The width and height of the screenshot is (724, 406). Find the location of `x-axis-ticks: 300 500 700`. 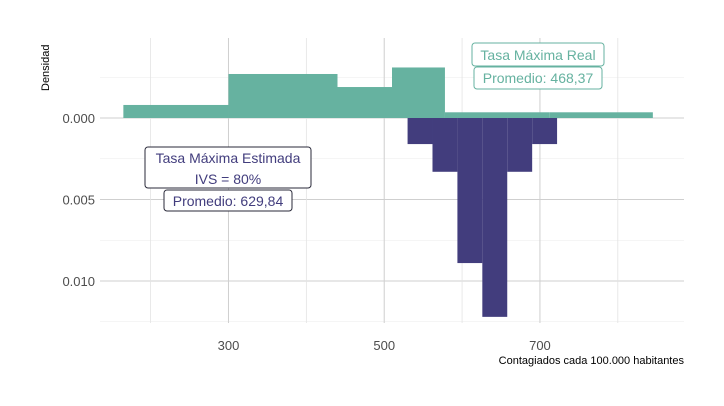

x-axis-ticks: 300 500 700 is located at coordinates (384, 345).